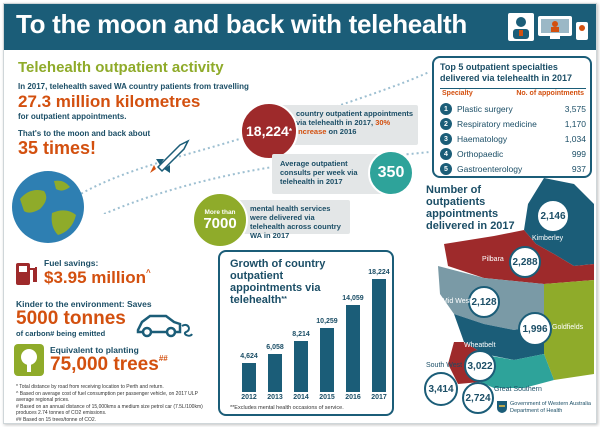 The height and width of the screenshot is (427, 600). What do you see at coordinates (482, 139) in the screenshot?
I see `specialty-name: Haematology` at bounding box center [482, 139].